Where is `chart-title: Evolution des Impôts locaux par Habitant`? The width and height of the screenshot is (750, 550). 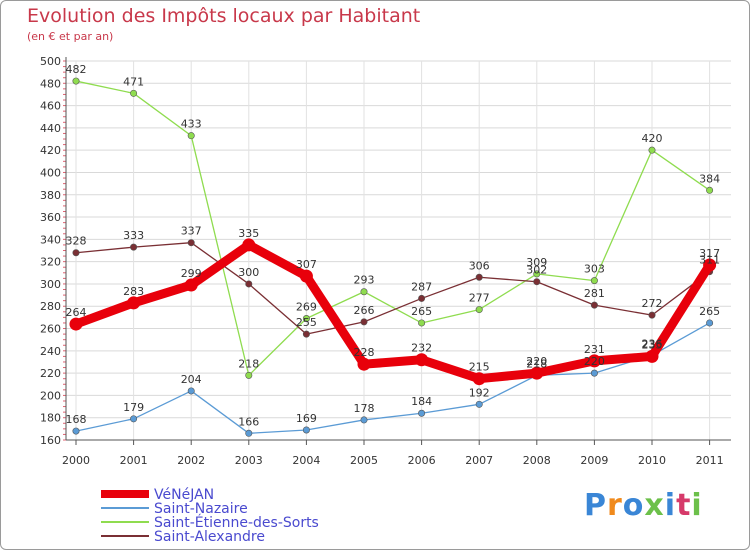 chart-title: Evolution des Impôts locaux par Habitant is located at coordinates (224, 16).